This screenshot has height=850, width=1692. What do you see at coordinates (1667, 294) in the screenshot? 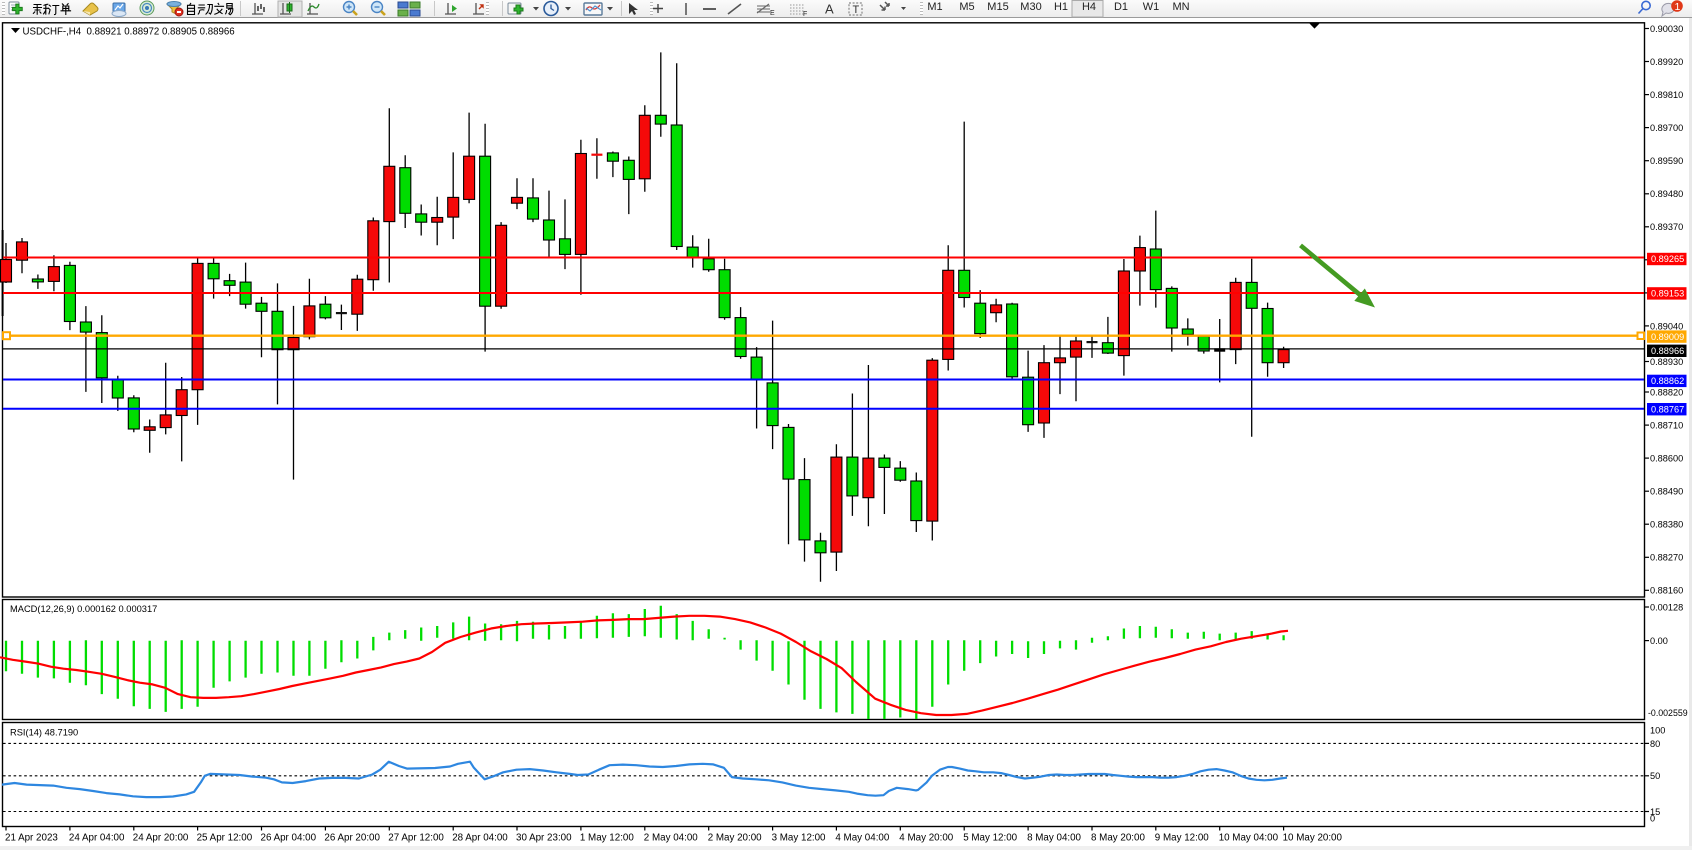
I see `svg-text: 0.89153` at bounding box center [1667, 294].